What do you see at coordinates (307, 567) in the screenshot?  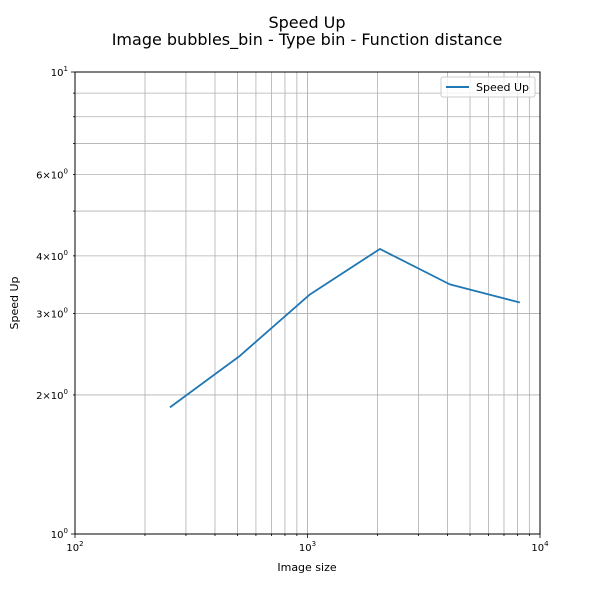 I see `x-axis-label: Image size` at bounding box center [307, 567].